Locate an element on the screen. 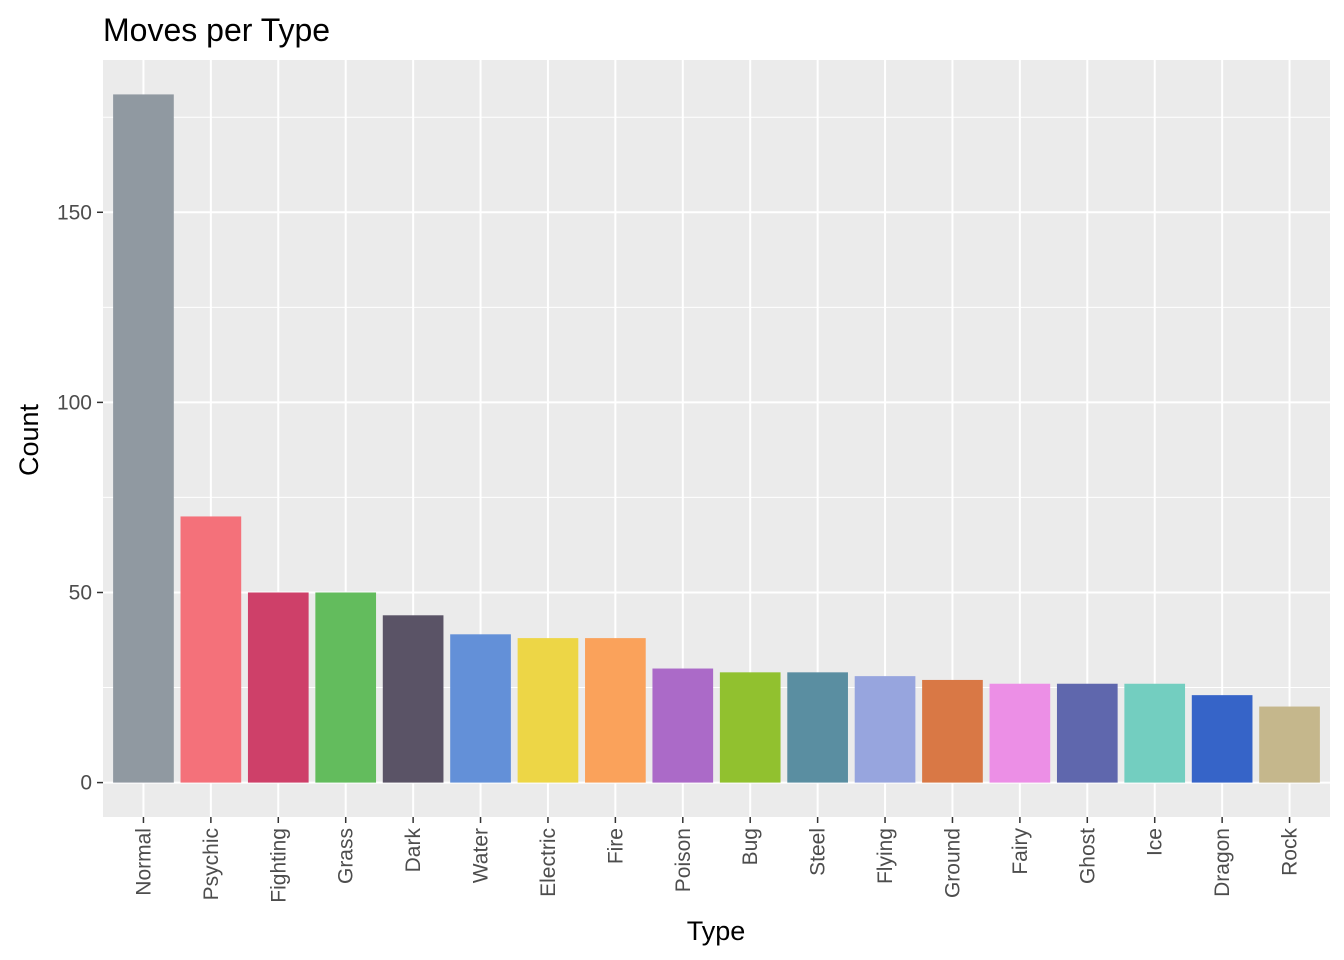  bar-bug is located at coordinates (750, 727).